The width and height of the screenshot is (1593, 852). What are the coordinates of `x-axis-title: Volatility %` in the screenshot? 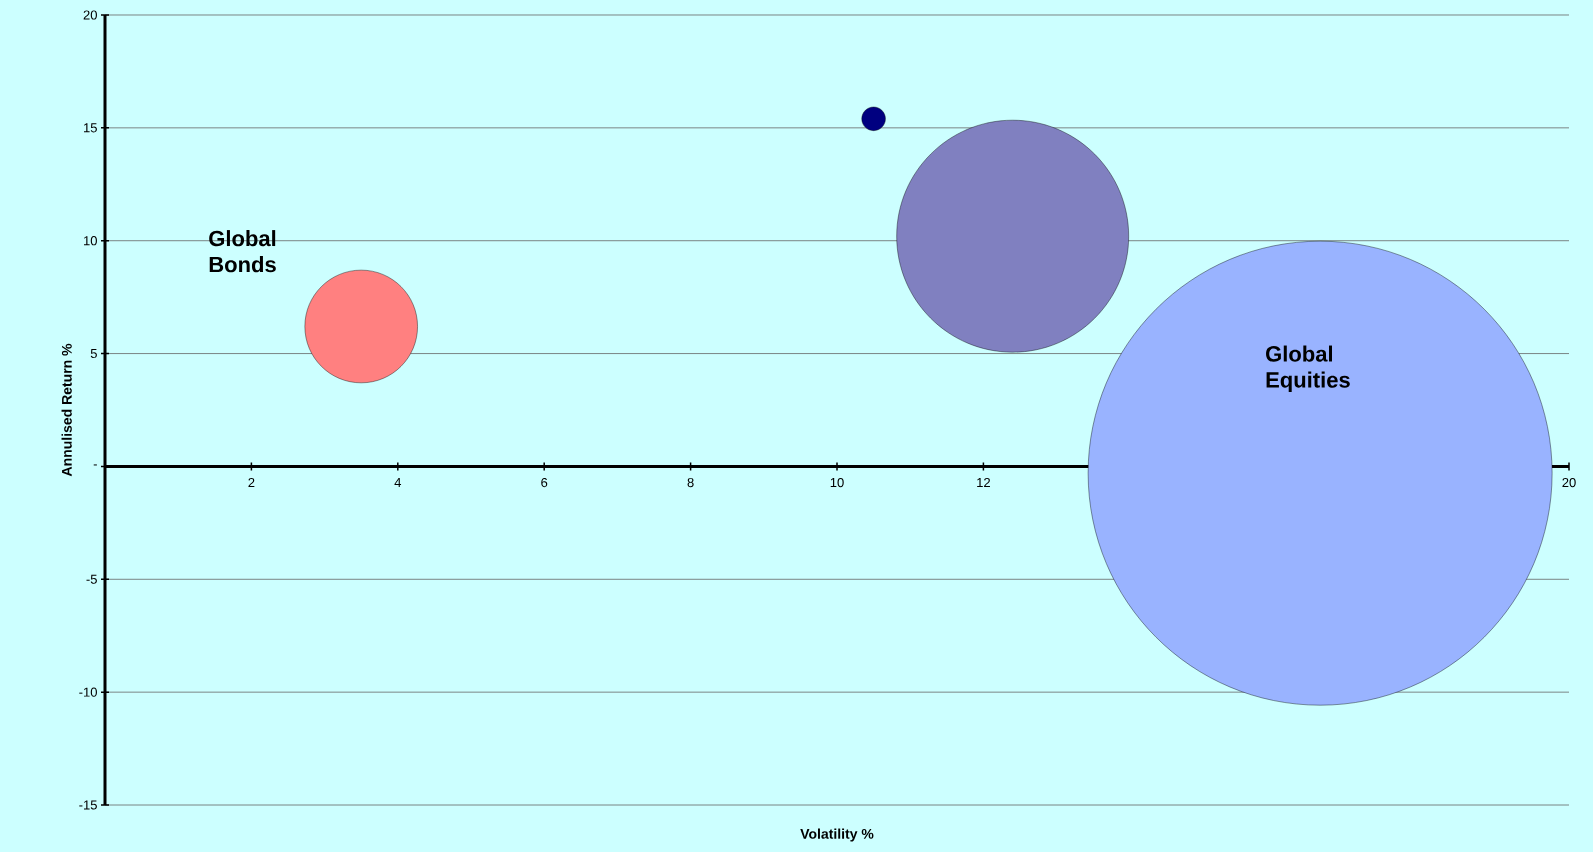 It's located at (837, 835).